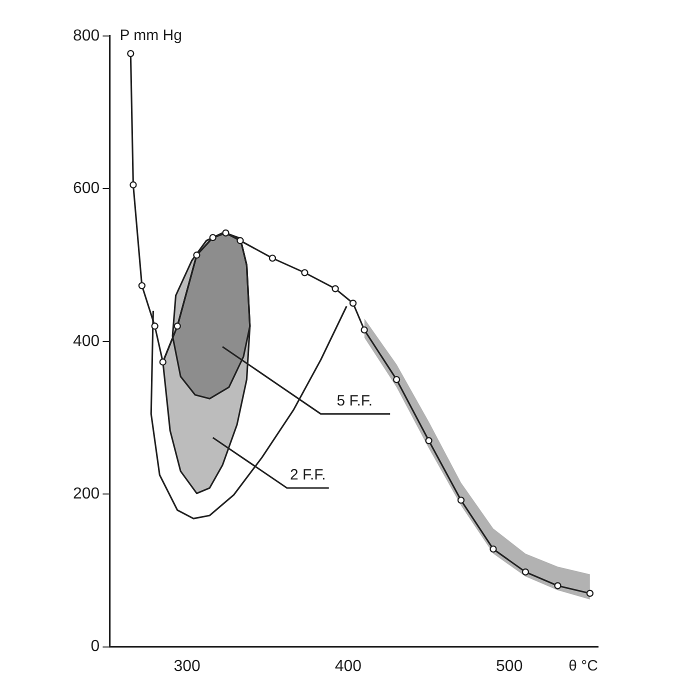 This screenshot has width=683, height=691. Describe the element at coordinates (86, 494) in the screenshot. I see `y-tick-label: 200` at that location.